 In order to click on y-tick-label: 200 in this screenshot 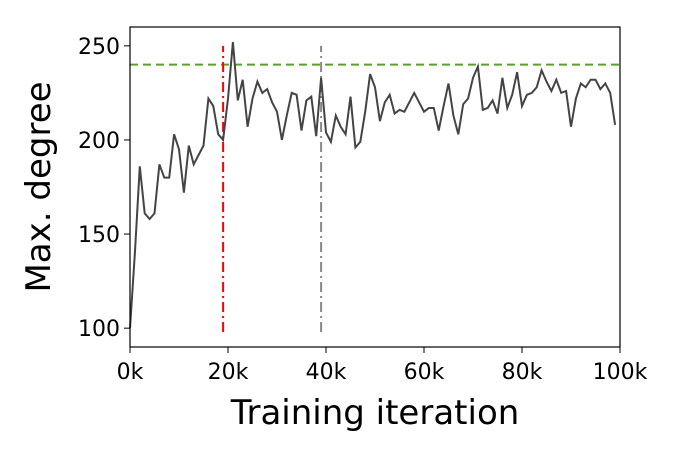, I will do `click(99, 141)`.